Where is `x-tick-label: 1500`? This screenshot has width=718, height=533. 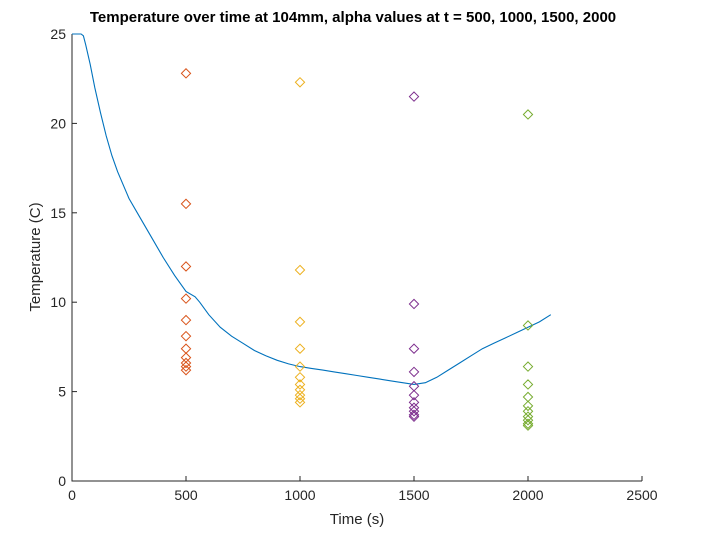 x-tick-label: 1500 is located at coordinates (413, 495).